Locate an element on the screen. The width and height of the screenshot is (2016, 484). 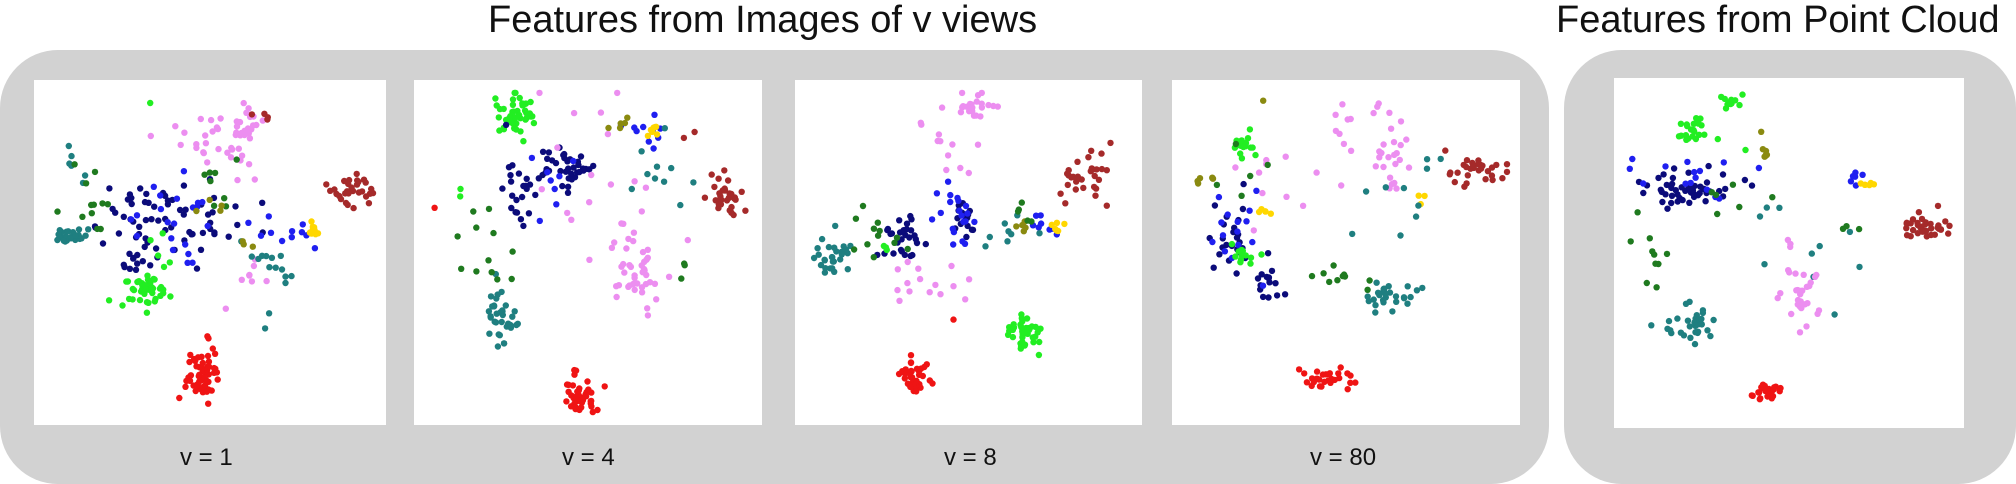
scatter-plot is located at coordinates (1352, 245).